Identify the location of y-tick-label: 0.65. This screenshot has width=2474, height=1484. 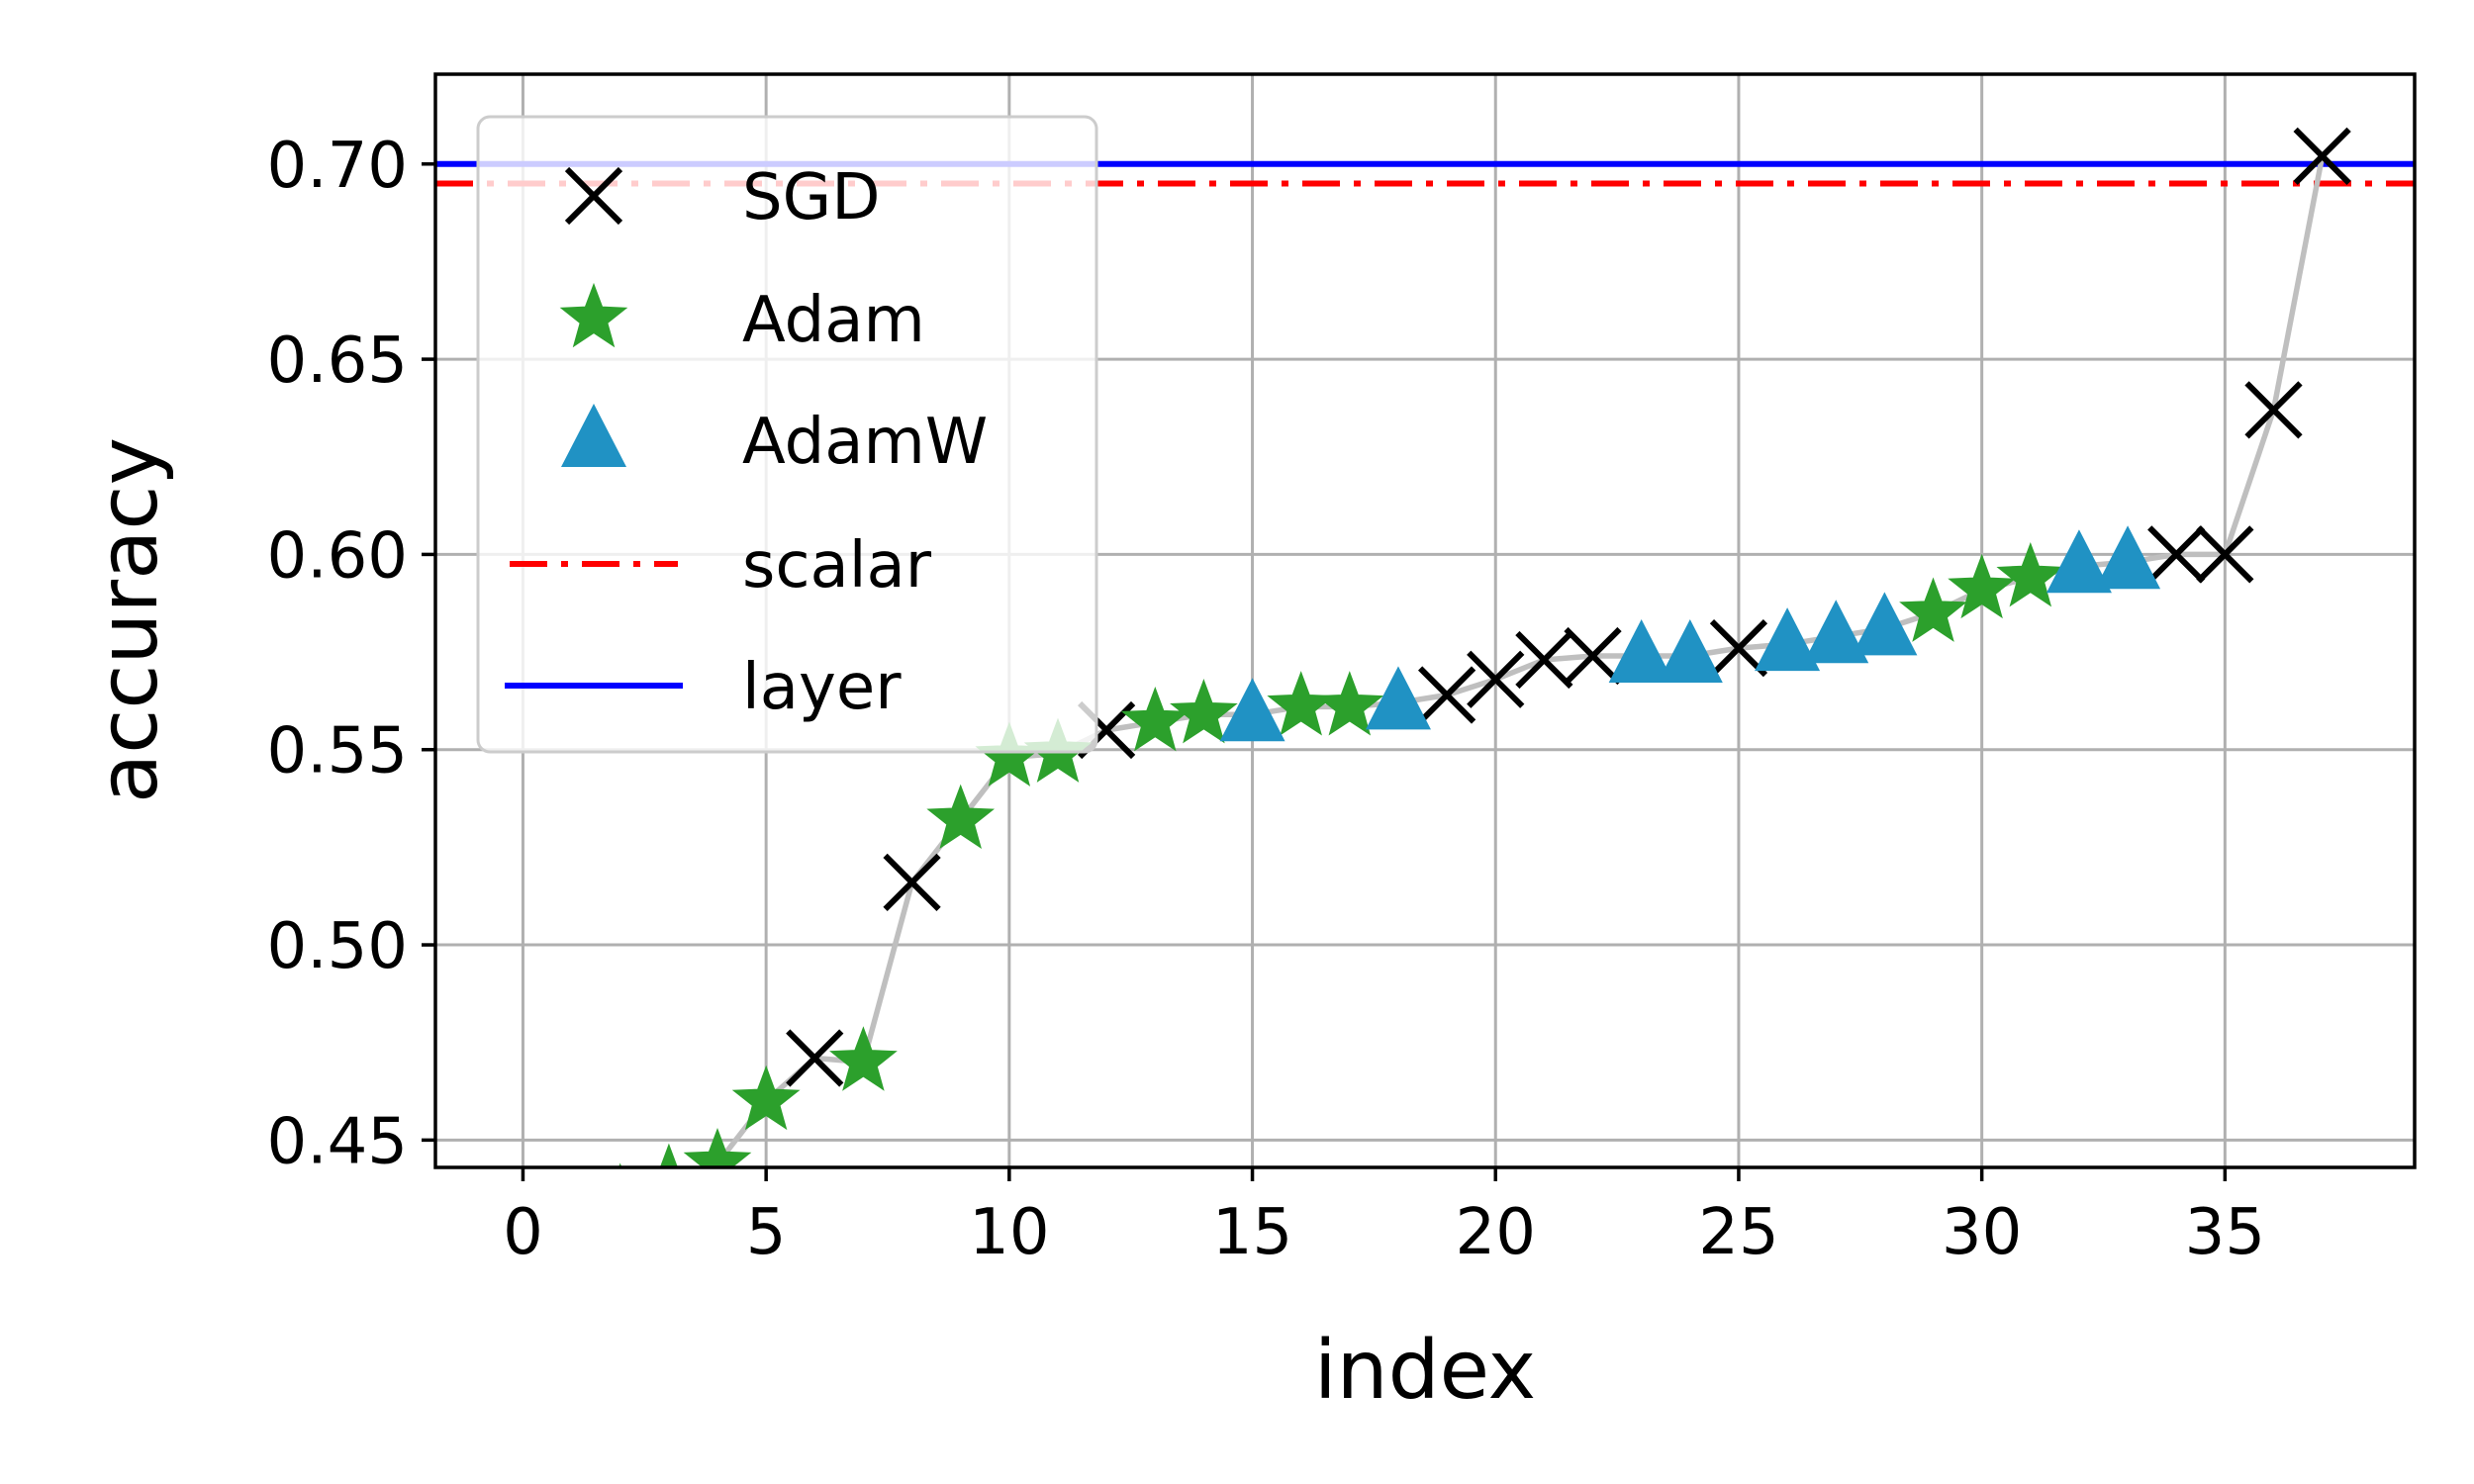
(338, 361).